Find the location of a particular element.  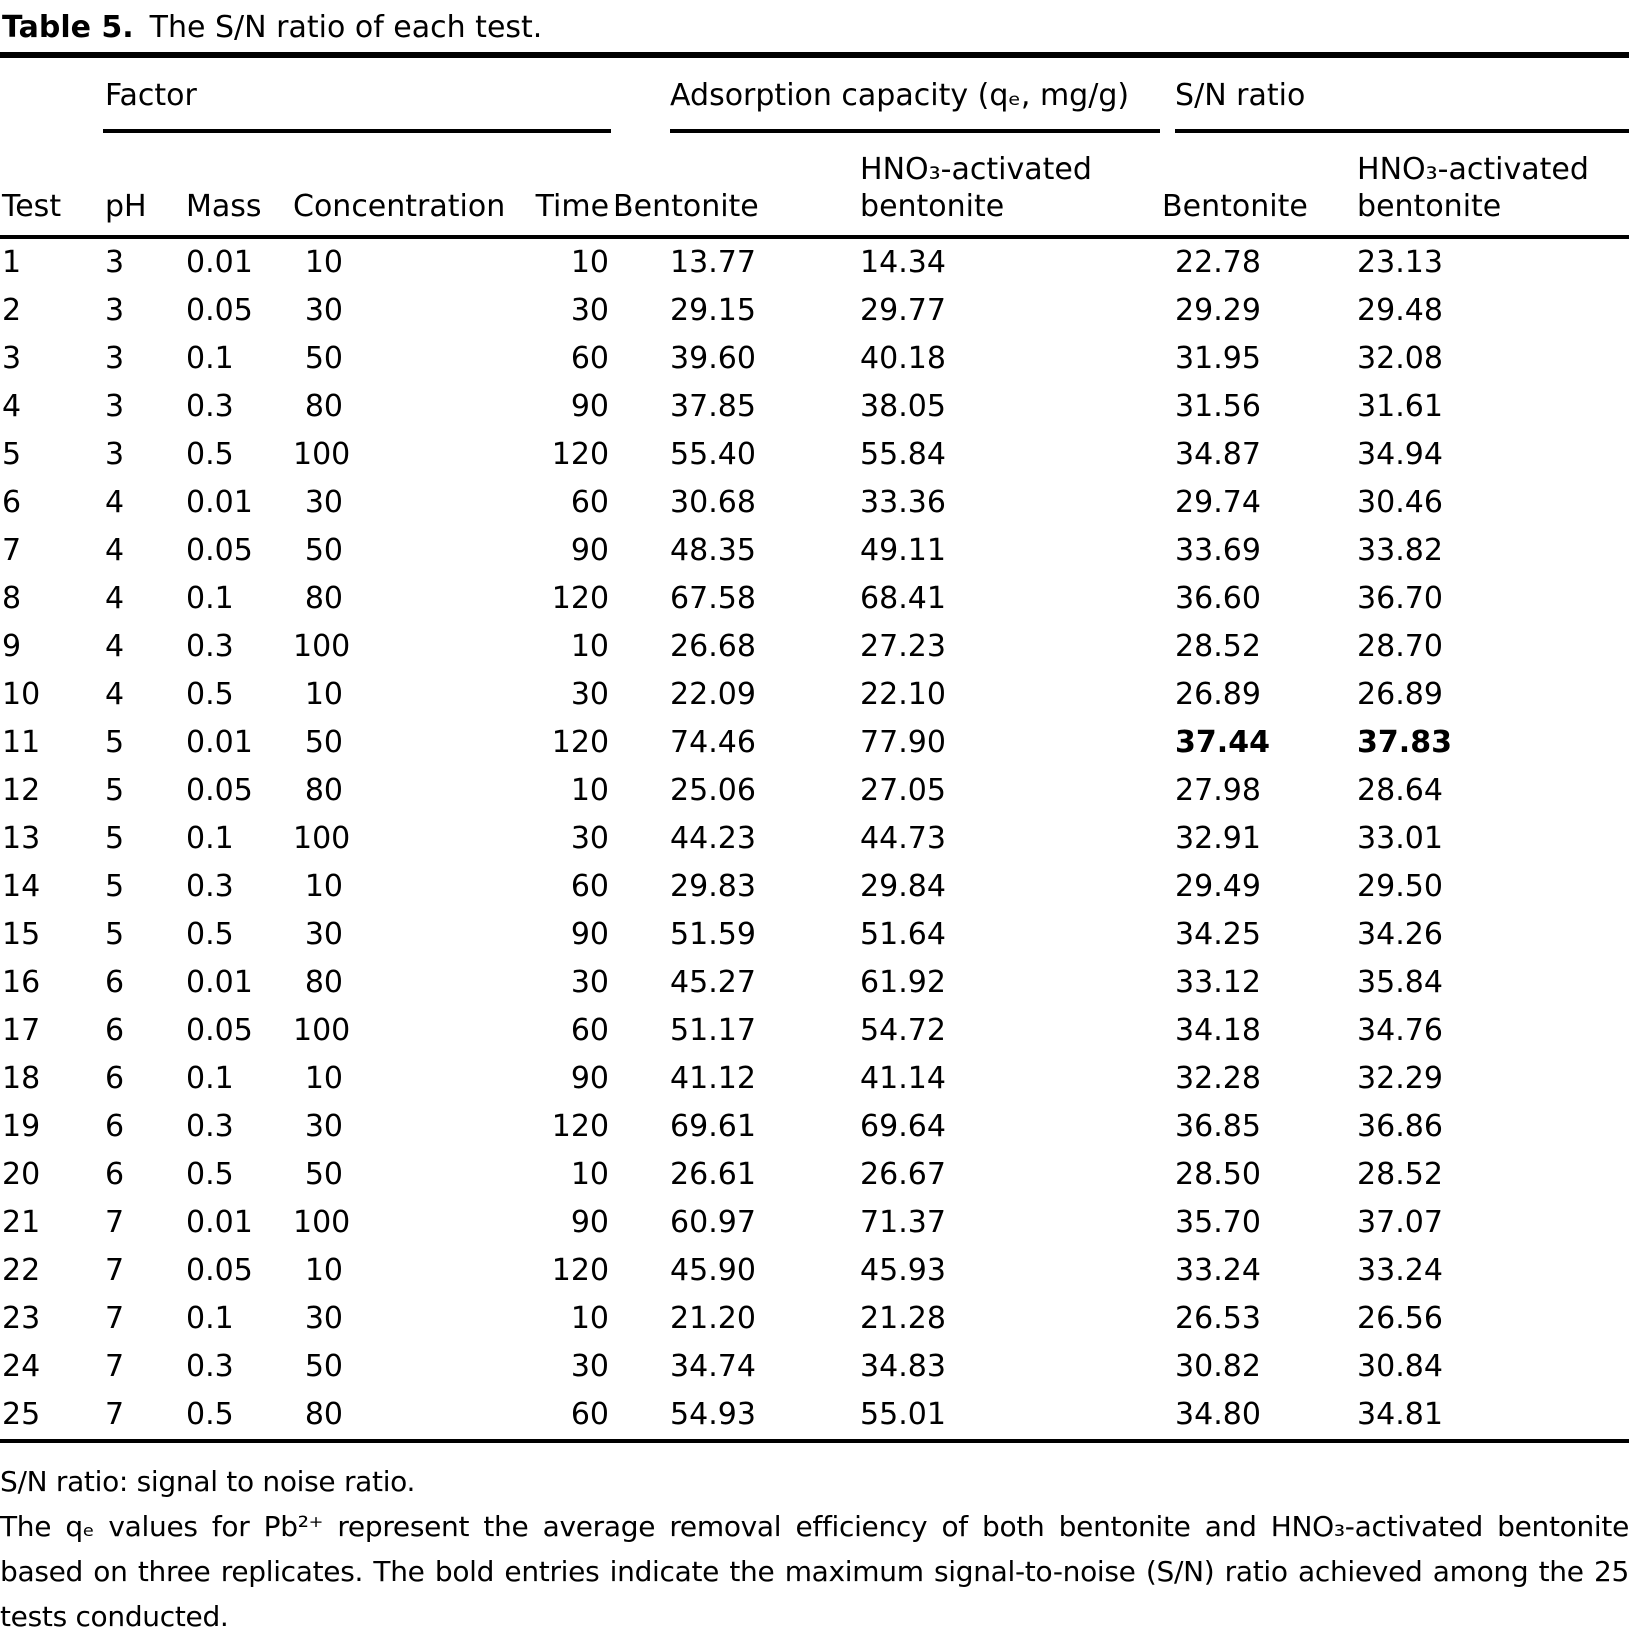

cell-sn-bentonite: 37.44 is located at coordinates (1222, 742).